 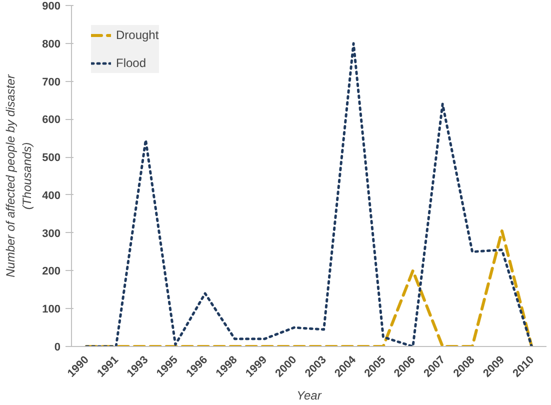 I want to click on y-tick-label: 200, so click(x=51, y=272).